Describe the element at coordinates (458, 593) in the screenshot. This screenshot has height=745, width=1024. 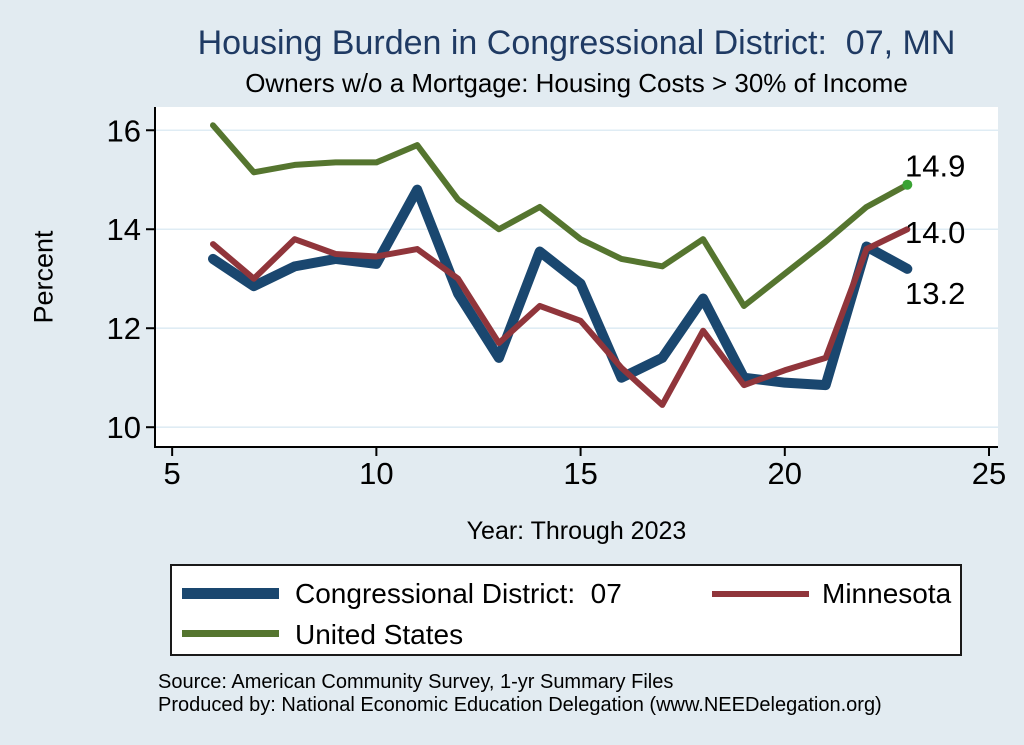
I see `legend-label-congressional-district-07: Congressional District: 07` at that location.